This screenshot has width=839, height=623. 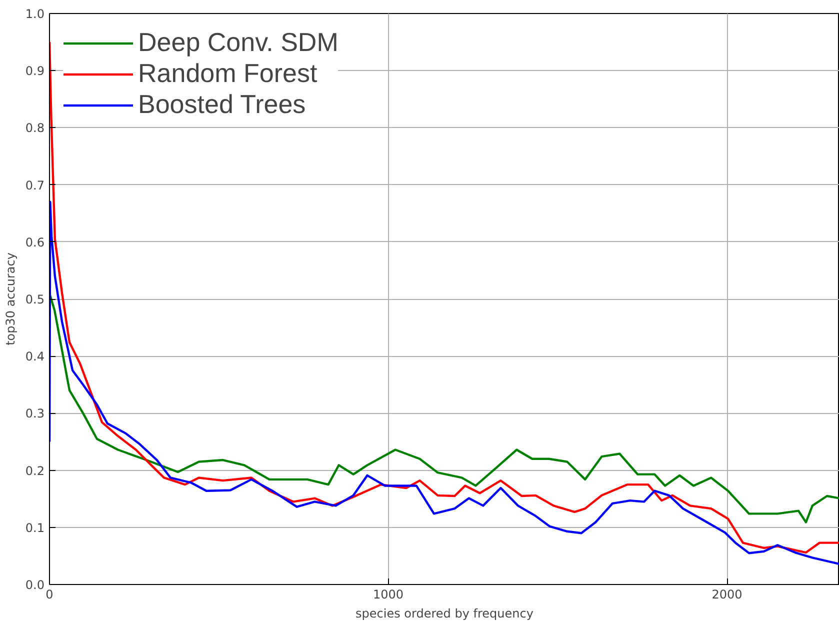 I want to click on x-tick-label: 1000, so click(x=388, y=595).